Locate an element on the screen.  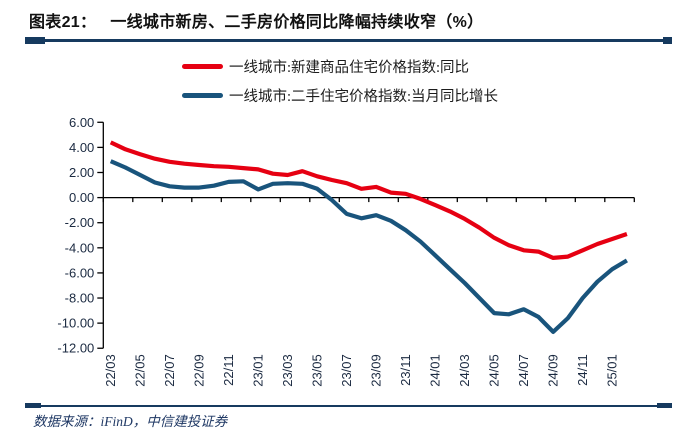
chart-legend: 一线城市:新建商品住宅价格指数:同比 一线城市:二手住宅价格指数:当月同比增长 is located at coordinates (340, 80).